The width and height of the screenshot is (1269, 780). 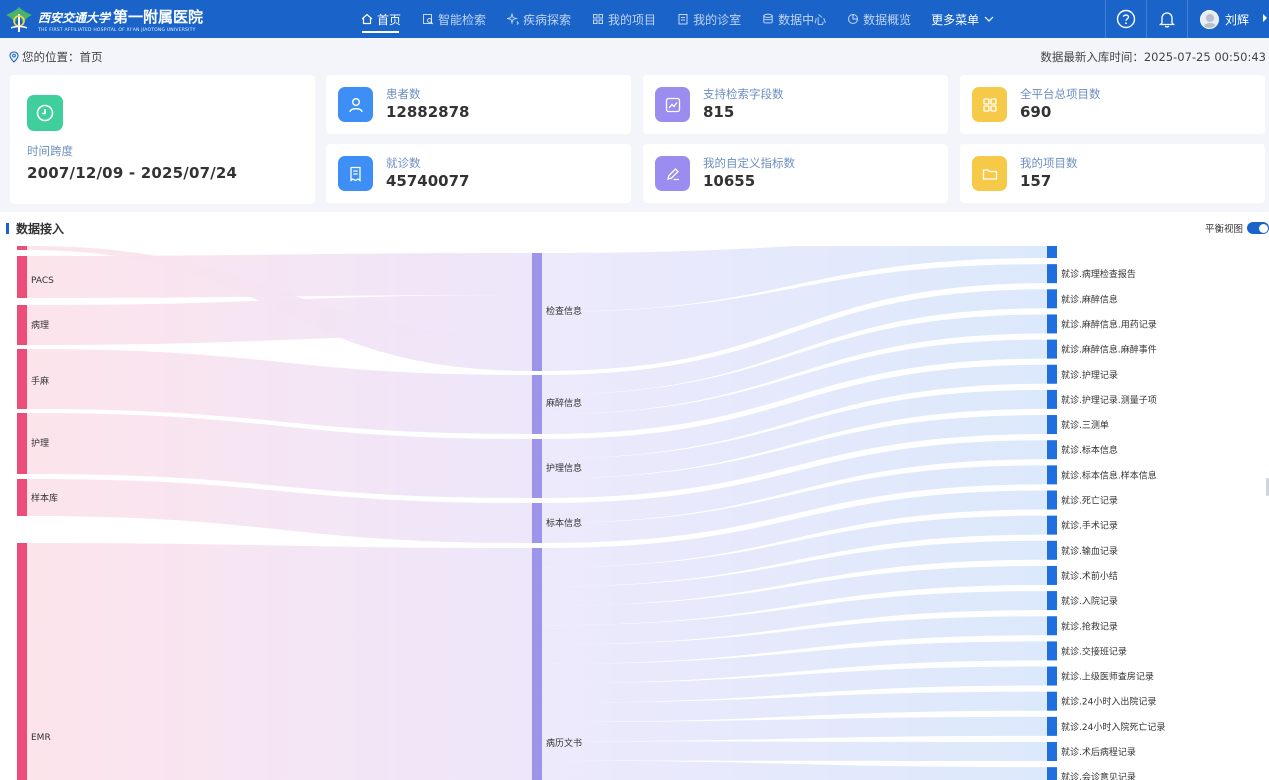 I want to click on visits-card: 就诊数 45740077, so click(x=478, y=173).